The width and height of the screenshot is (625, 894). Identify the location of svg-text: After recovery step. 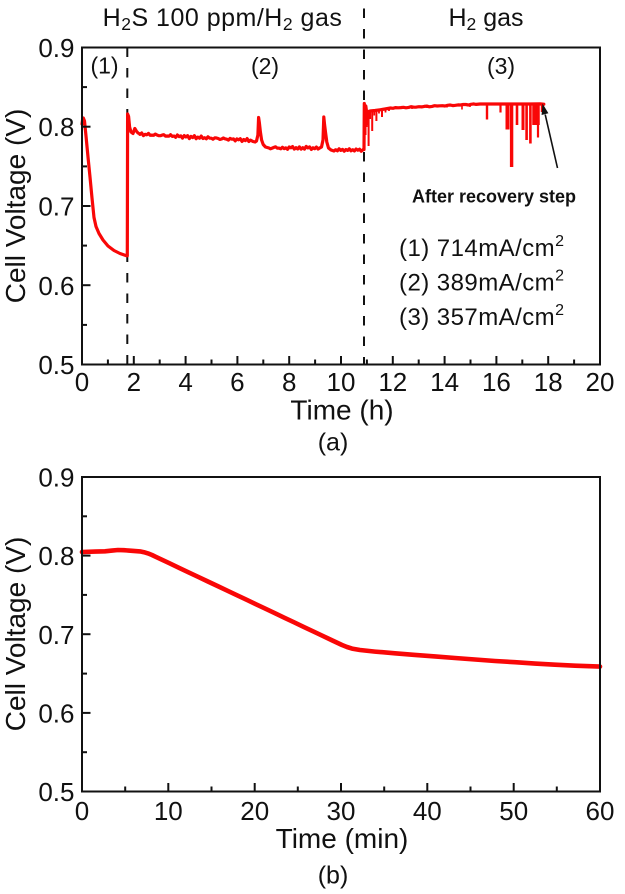
(494, 197).